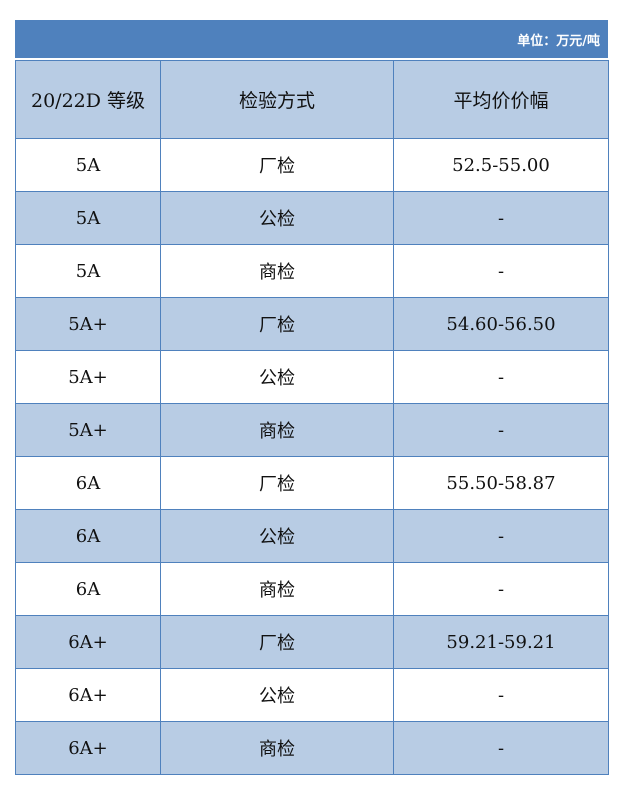  I want to click on table-row: 6A 厂检 55.50-58.87, so click(312, 483).